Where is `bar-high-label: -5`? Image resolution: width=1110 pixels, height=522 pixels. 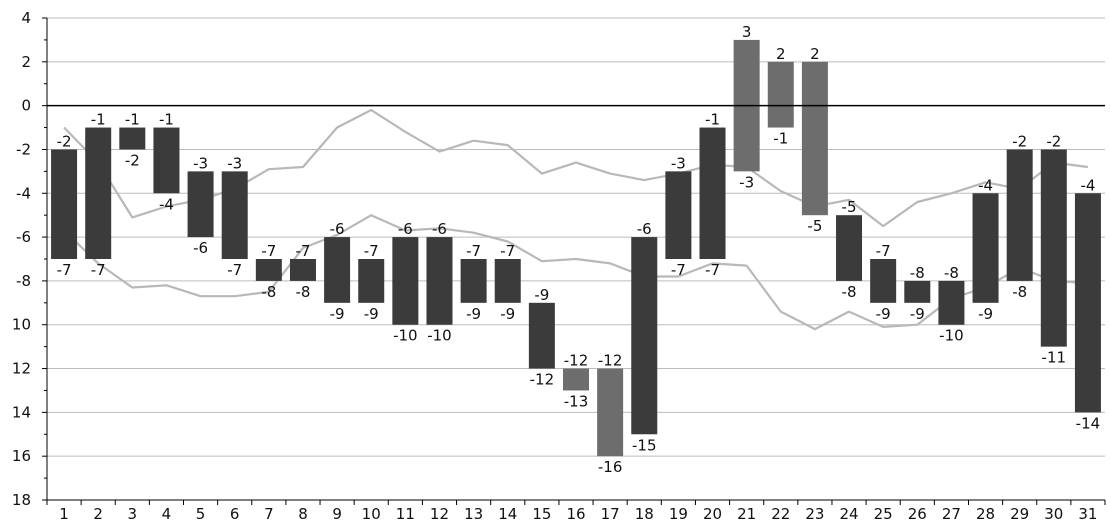
bar-high-label: -5 is located at coordinates (849, 207).